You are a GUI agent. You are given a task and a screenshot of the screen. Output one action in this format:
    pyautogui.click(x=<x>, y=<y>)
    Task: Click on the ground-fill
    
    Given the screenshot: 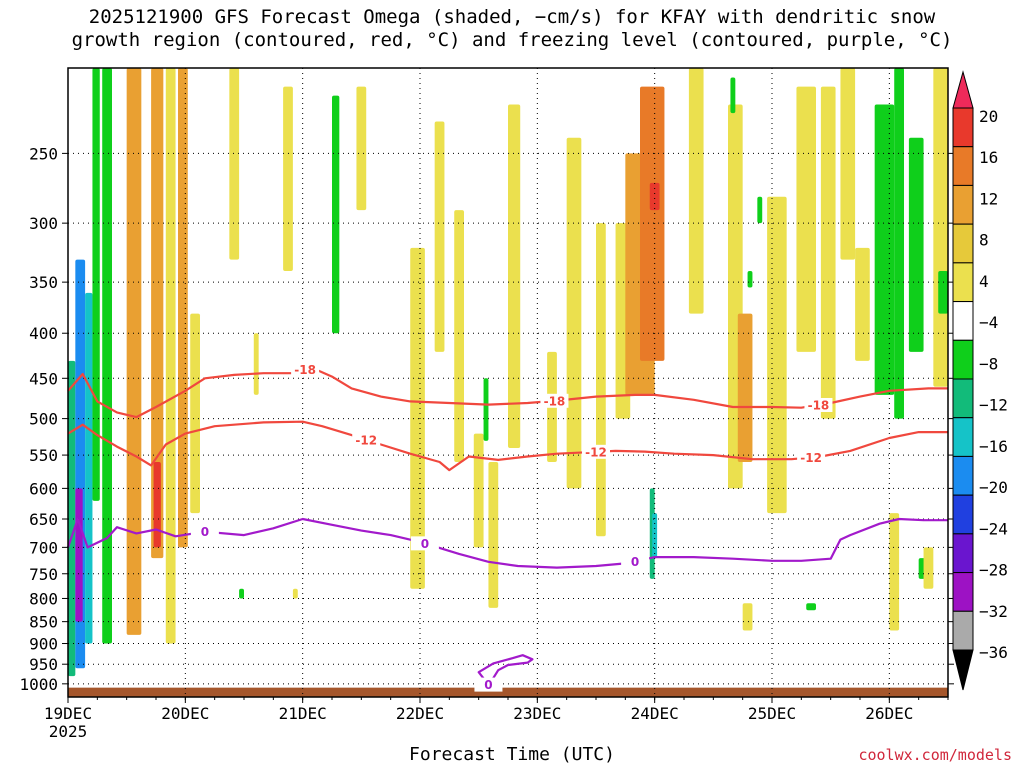 What is the action you would take?
    pyautogui.click(x=508, y=692)
    